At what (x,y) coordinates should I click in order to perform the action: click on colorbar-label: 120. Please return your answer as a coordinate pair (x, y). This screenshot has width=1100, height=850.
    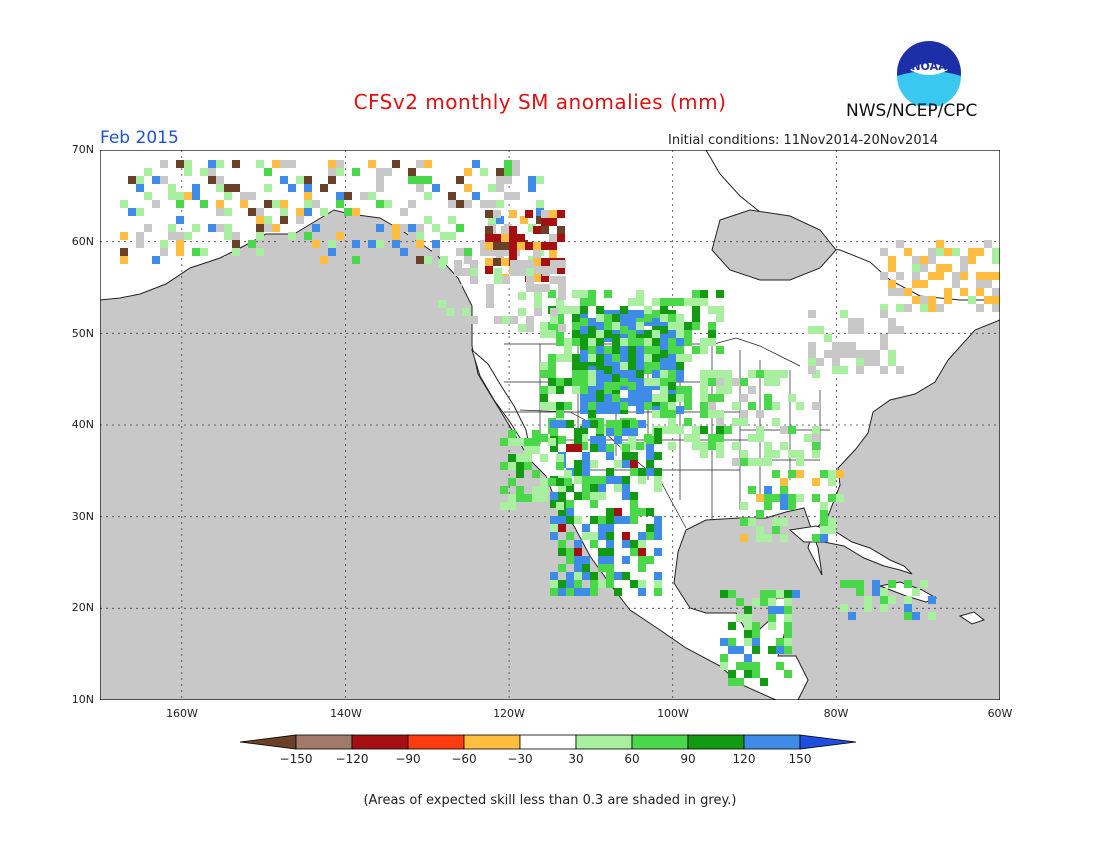
    Looking at the image, I should click on (744, 759).